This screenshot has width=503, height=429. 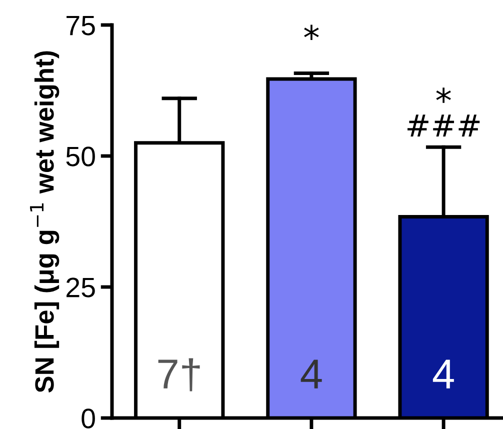 I want to click on y-tick-label: 75, so click(x=80, y=26).